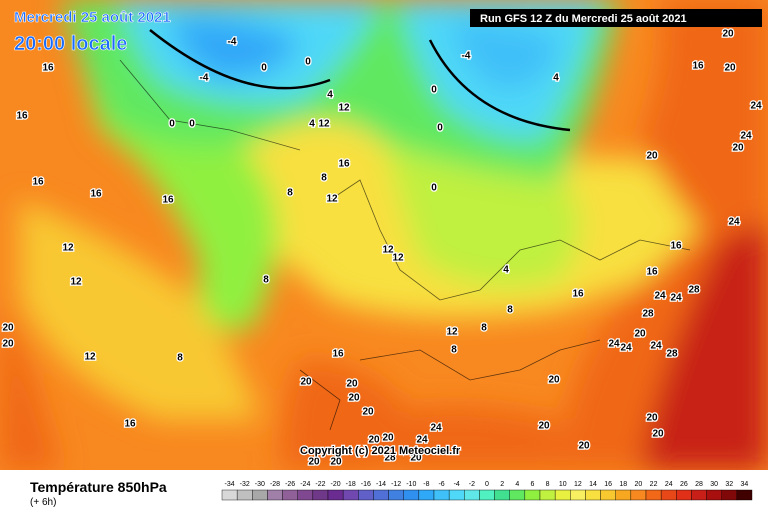 The image size is (768, 512). I want to click on scale-label: -22, so click(320, 484).